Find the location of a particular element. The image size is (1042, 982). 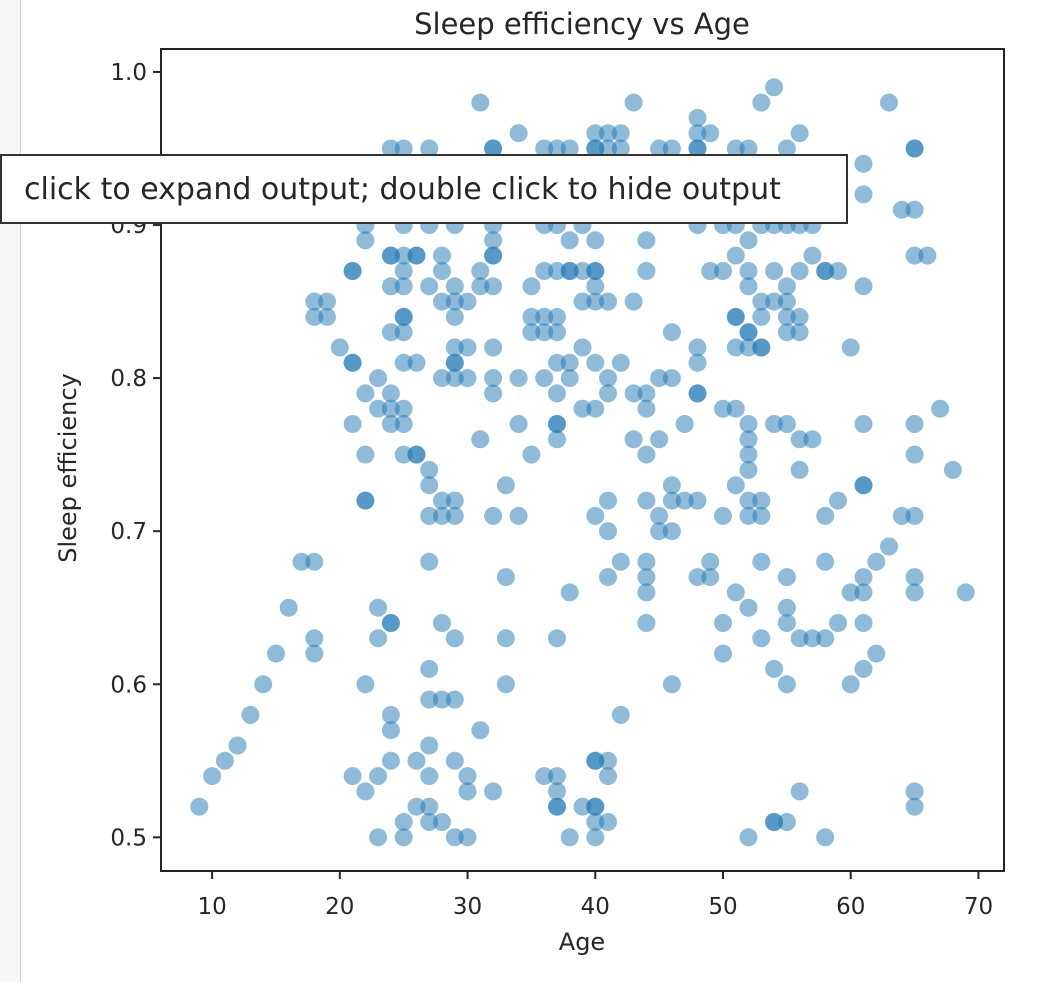

y-tick-label: 0.8 is located at coordinates (128, 379).